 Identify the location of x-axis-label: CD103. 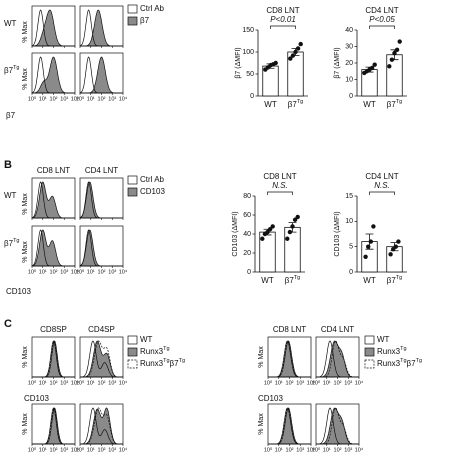
(18, 291).